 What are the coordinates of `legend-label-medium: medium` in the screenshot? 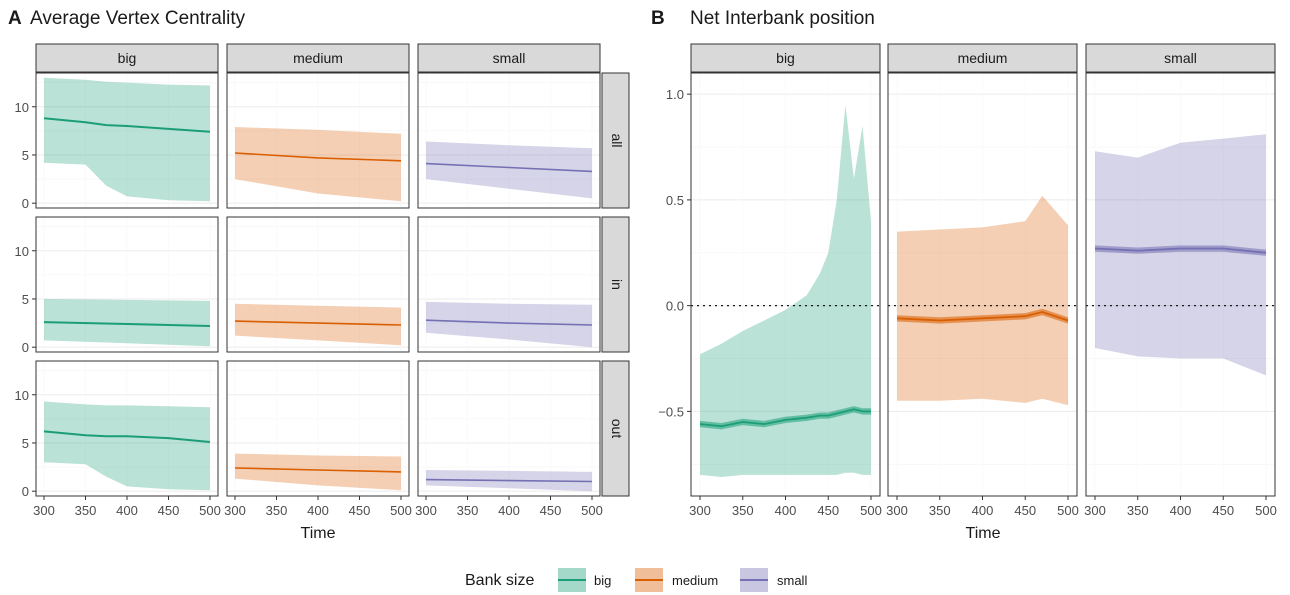 It's located at (695, 580).